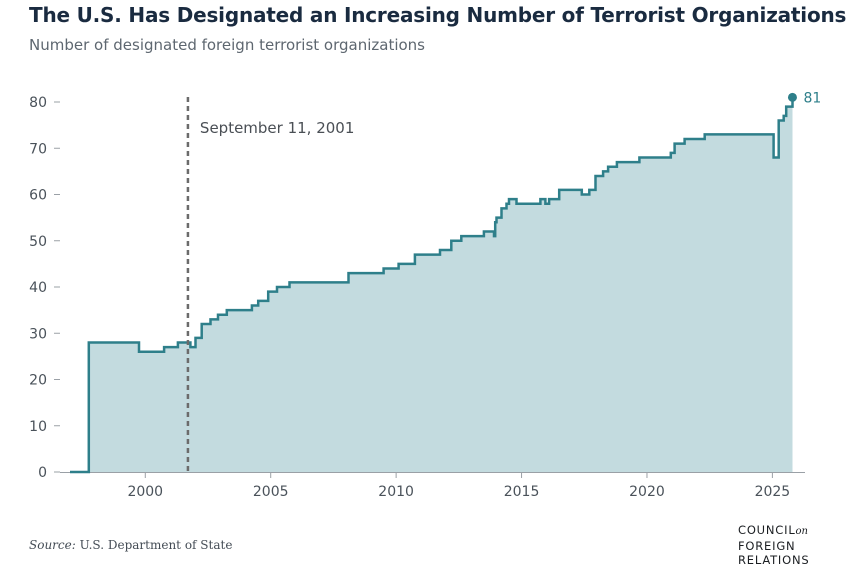 The image size is (859, 588). What do you see at coordinates (38, 427) in the screenshot?
I see `y-tick-label: 10` at bounding box center [38, 427].